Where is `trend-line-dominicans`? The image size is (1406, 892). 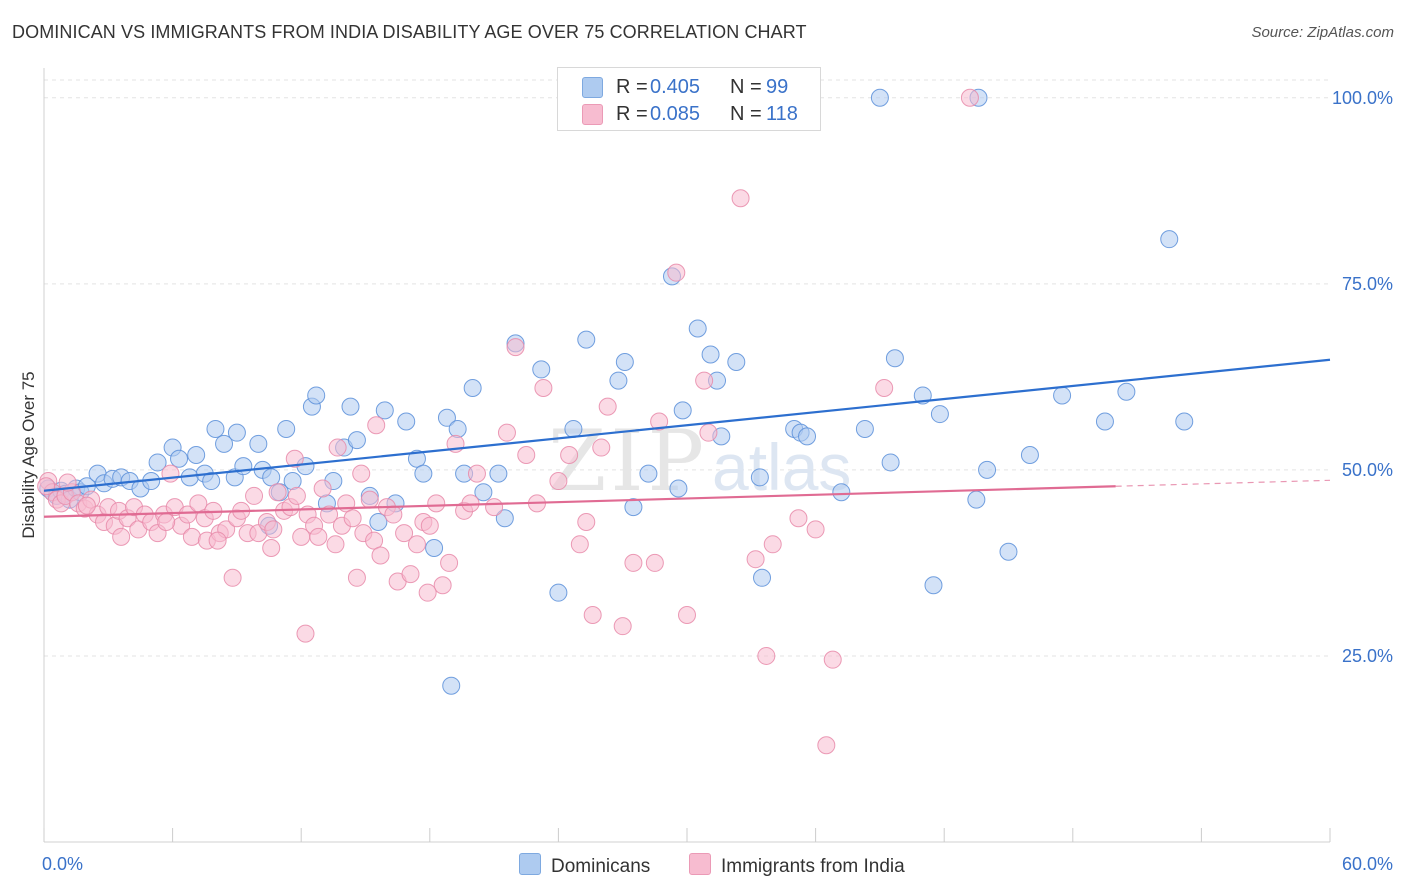 trend-line-dominicans is located at coordinates (687, 425).